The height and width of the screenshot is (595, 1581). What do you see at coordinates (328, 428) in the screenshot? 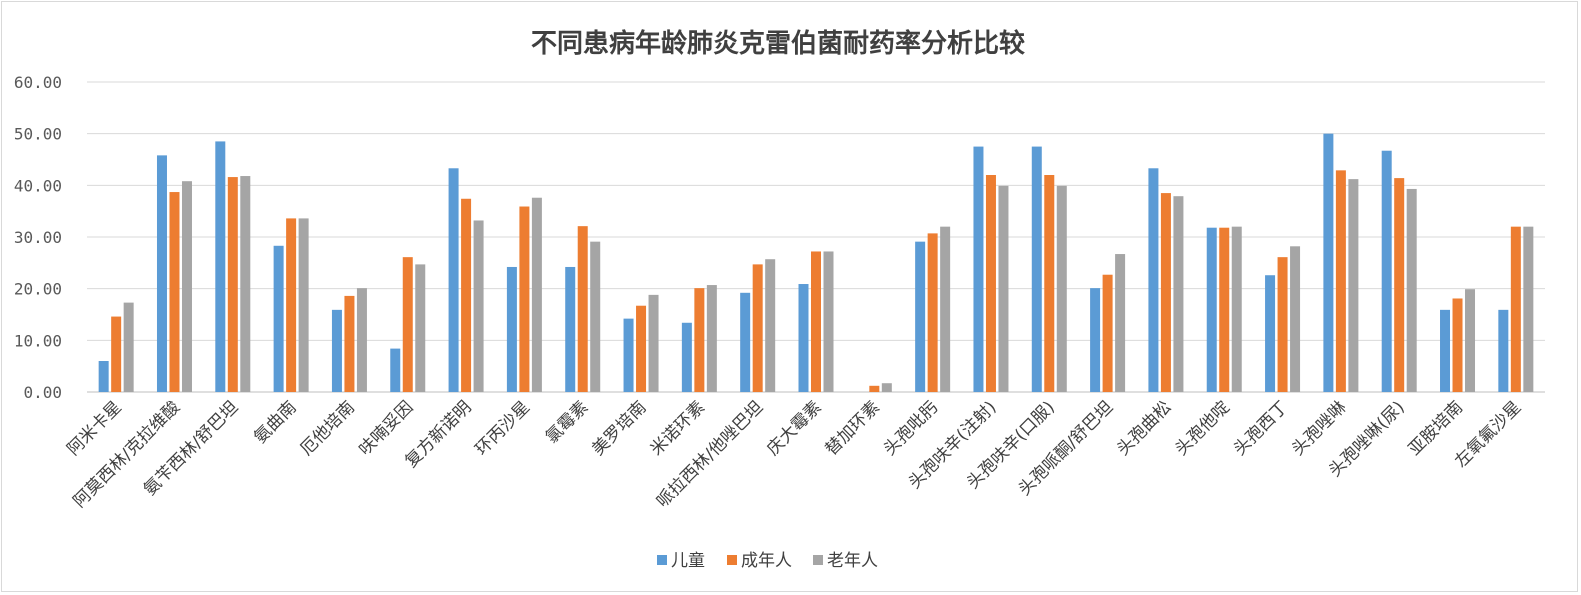
I see `x-tick-label: 厄他培南` at bounding box center [328, 428].